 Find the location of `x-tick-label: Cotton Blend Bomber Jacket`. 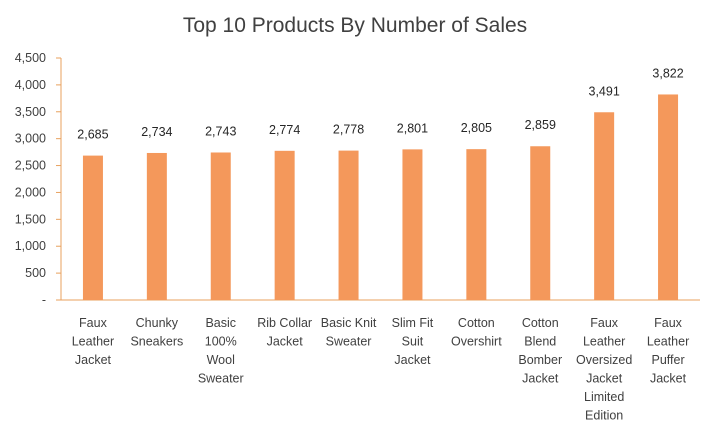

x-tick-label: Cotton Blend Bomber Jacket is located at coordinates (540, 351).